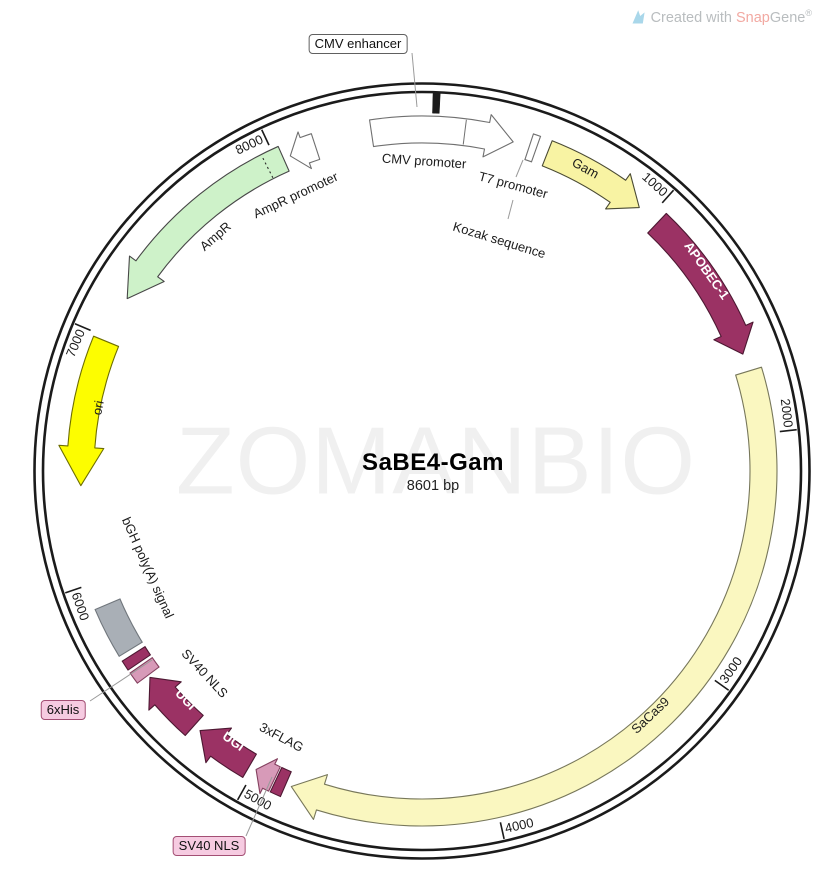 The image size is (826, 876). Describe the element at coordinates (787, 413) in the screenshot. I see `tick-label-2000: 2000` at that location.